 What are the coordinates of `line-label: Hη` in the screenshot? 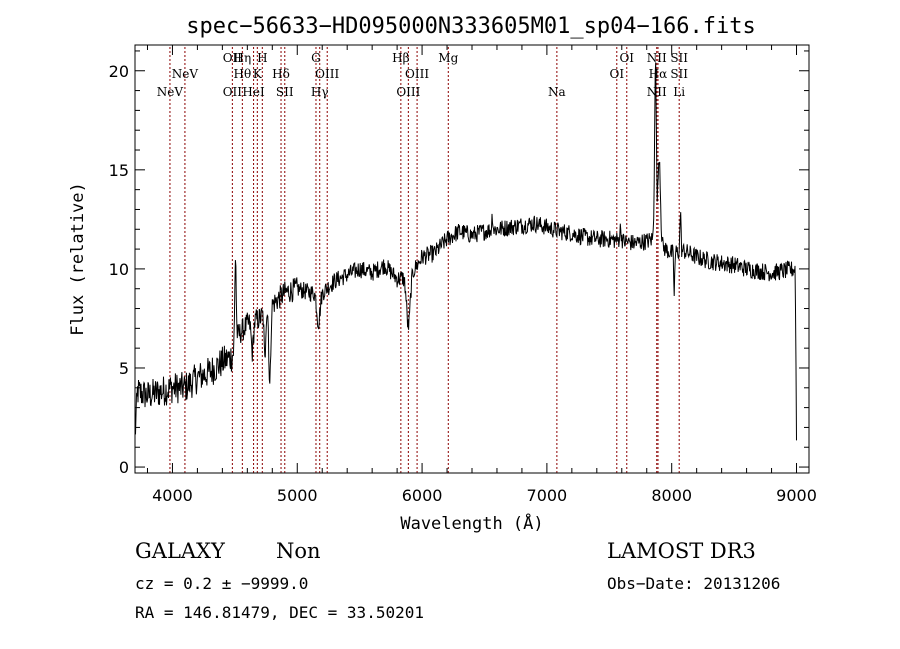 It's located at (243, 58).